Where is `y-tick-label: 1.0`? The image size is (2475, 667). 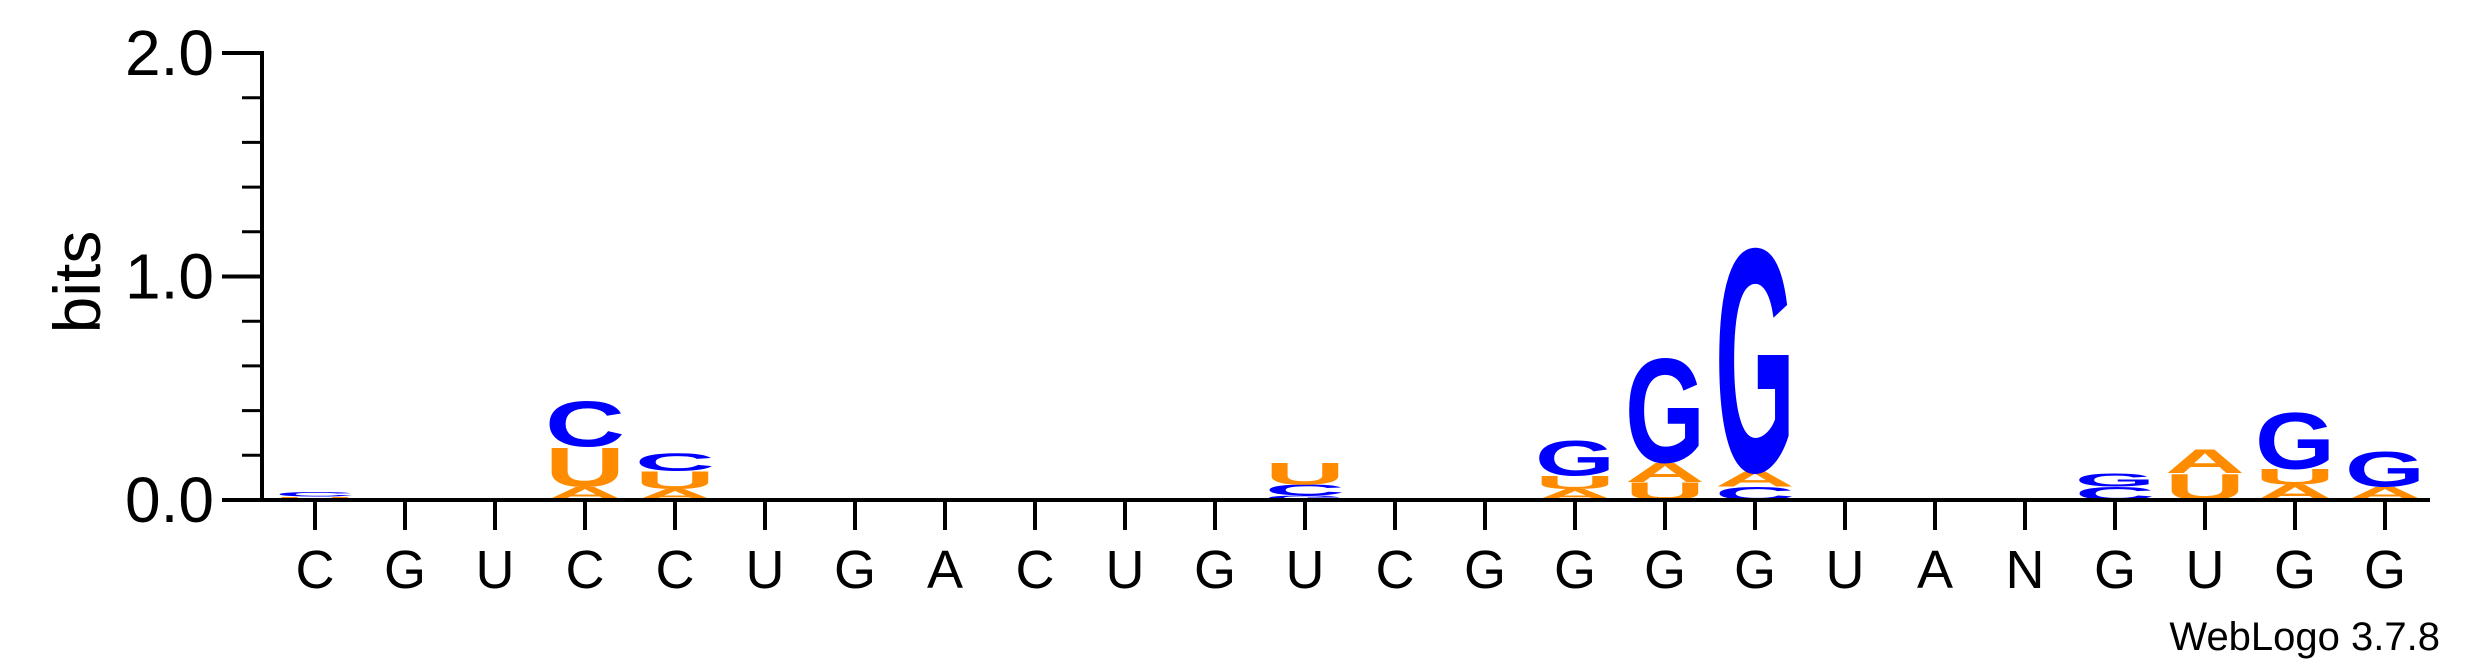 y-tick-label: 1.0 is located at coordinates (169, 277).